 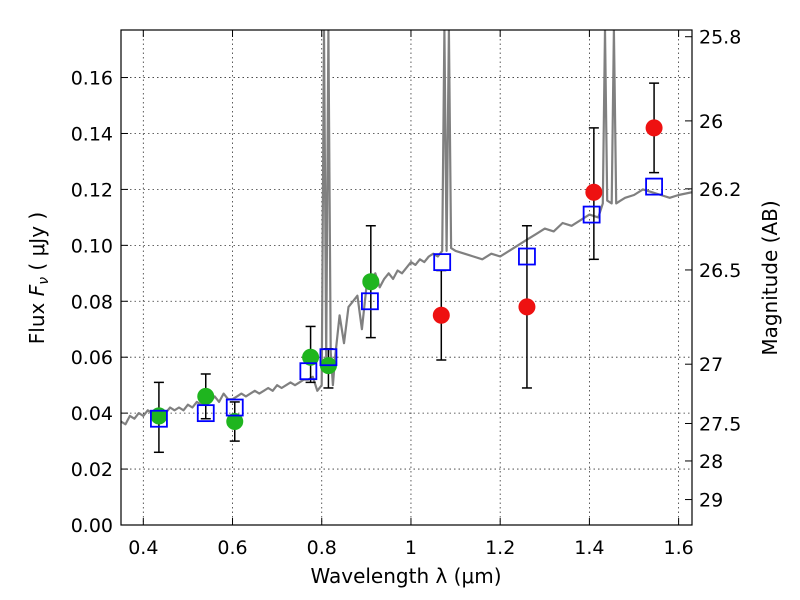 I want to click on right-tick-label: 27, so click(x=711, y=365).